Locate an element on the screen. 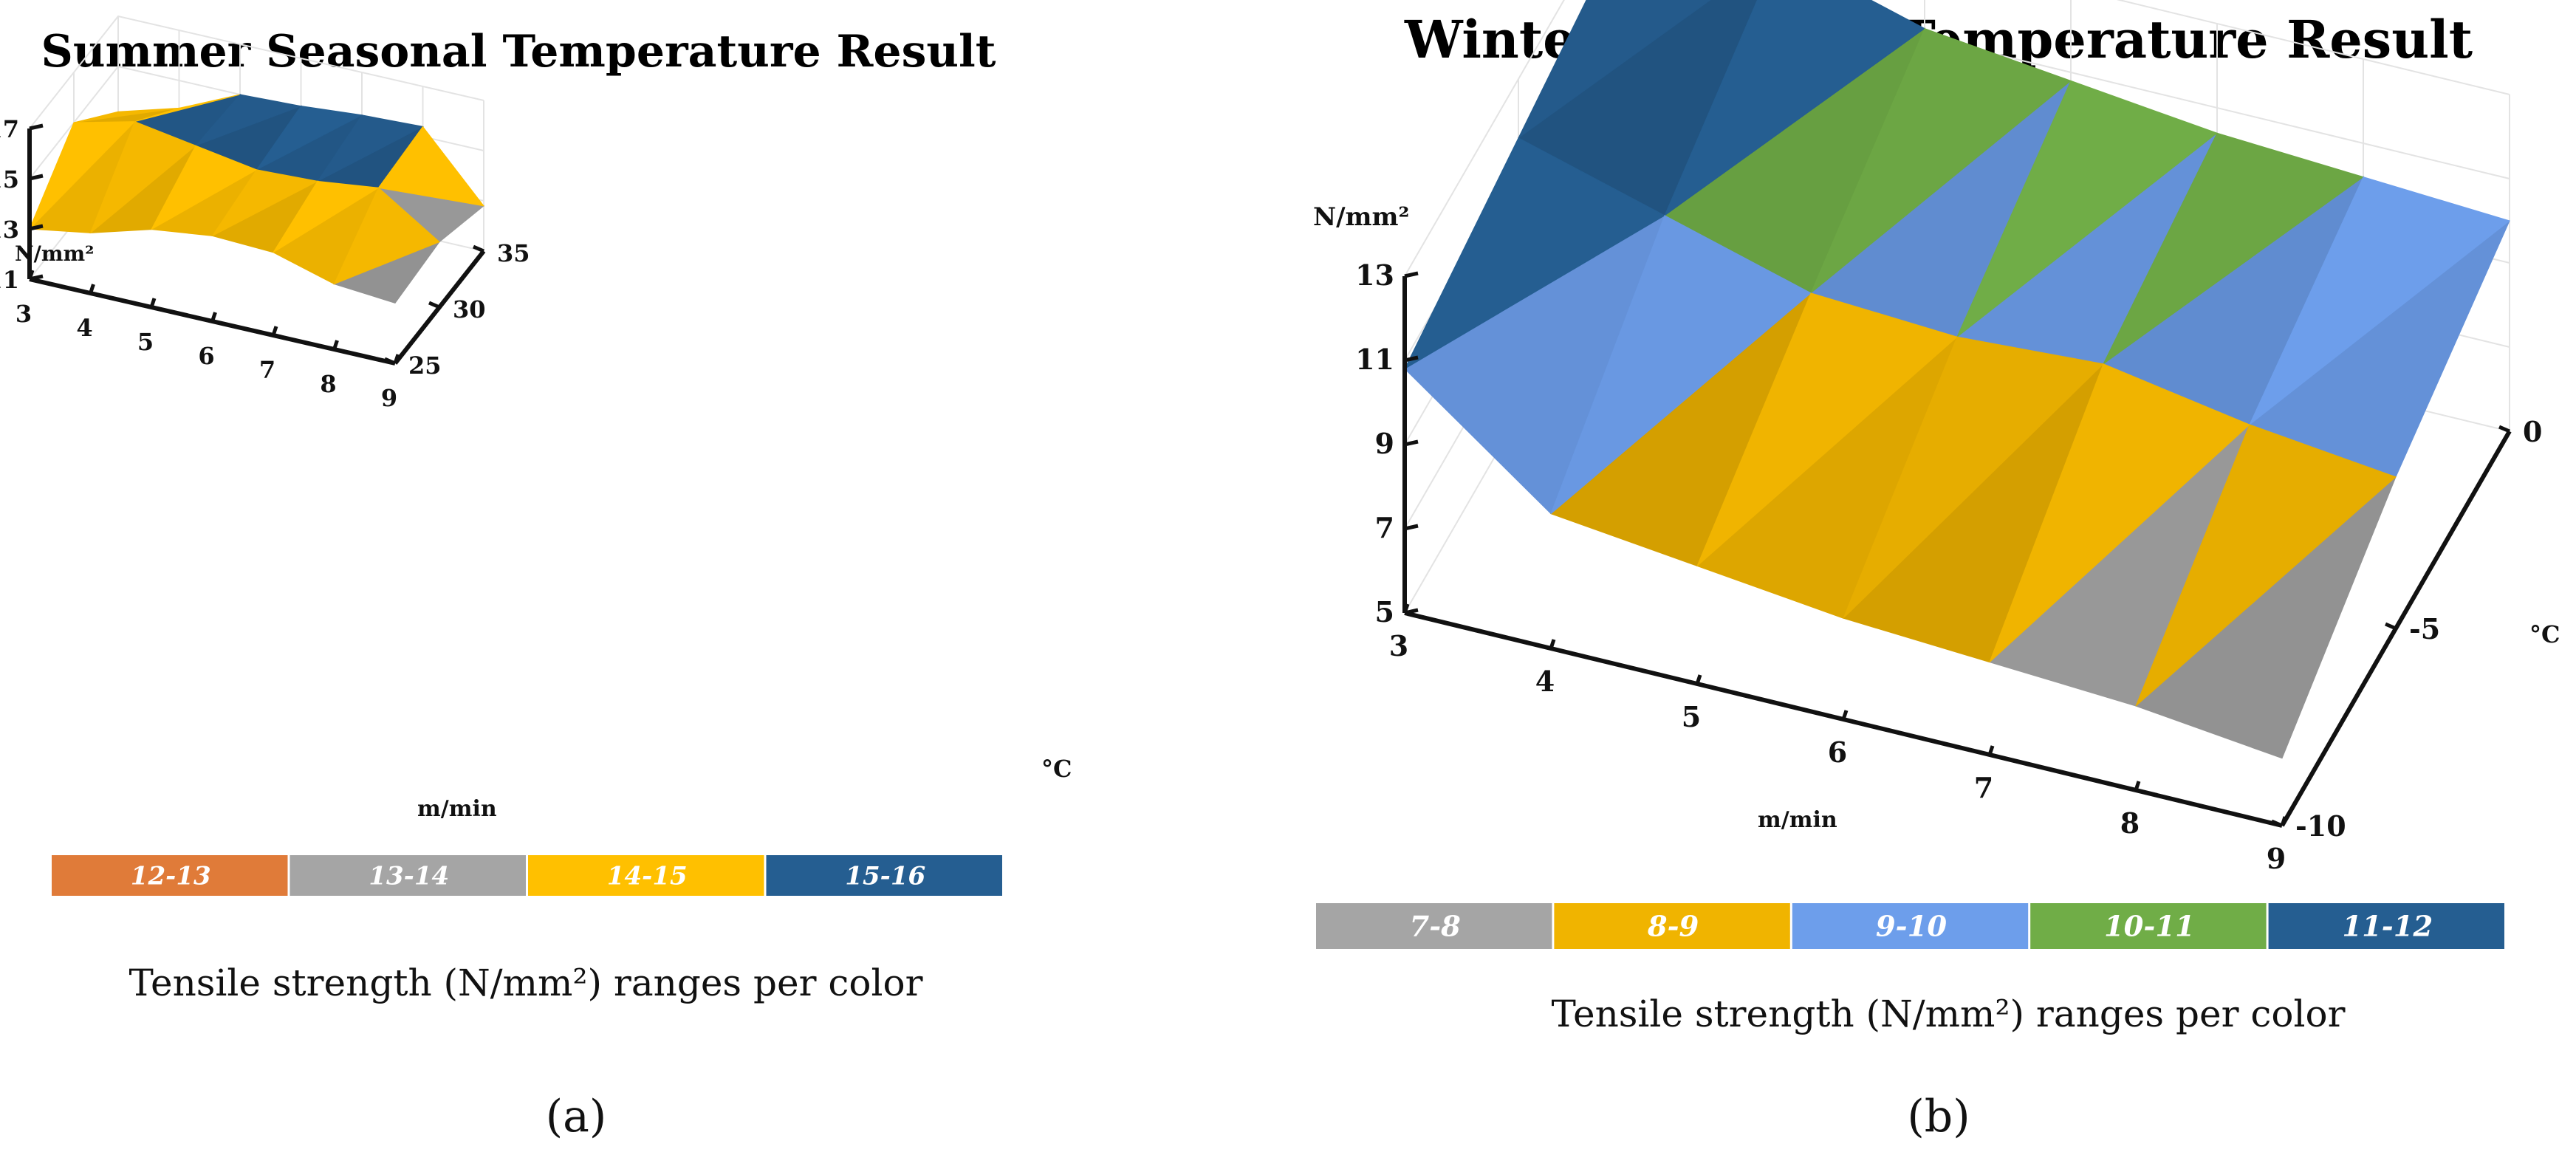  y-tick-label: 30 is located at coordinates (469, 309).